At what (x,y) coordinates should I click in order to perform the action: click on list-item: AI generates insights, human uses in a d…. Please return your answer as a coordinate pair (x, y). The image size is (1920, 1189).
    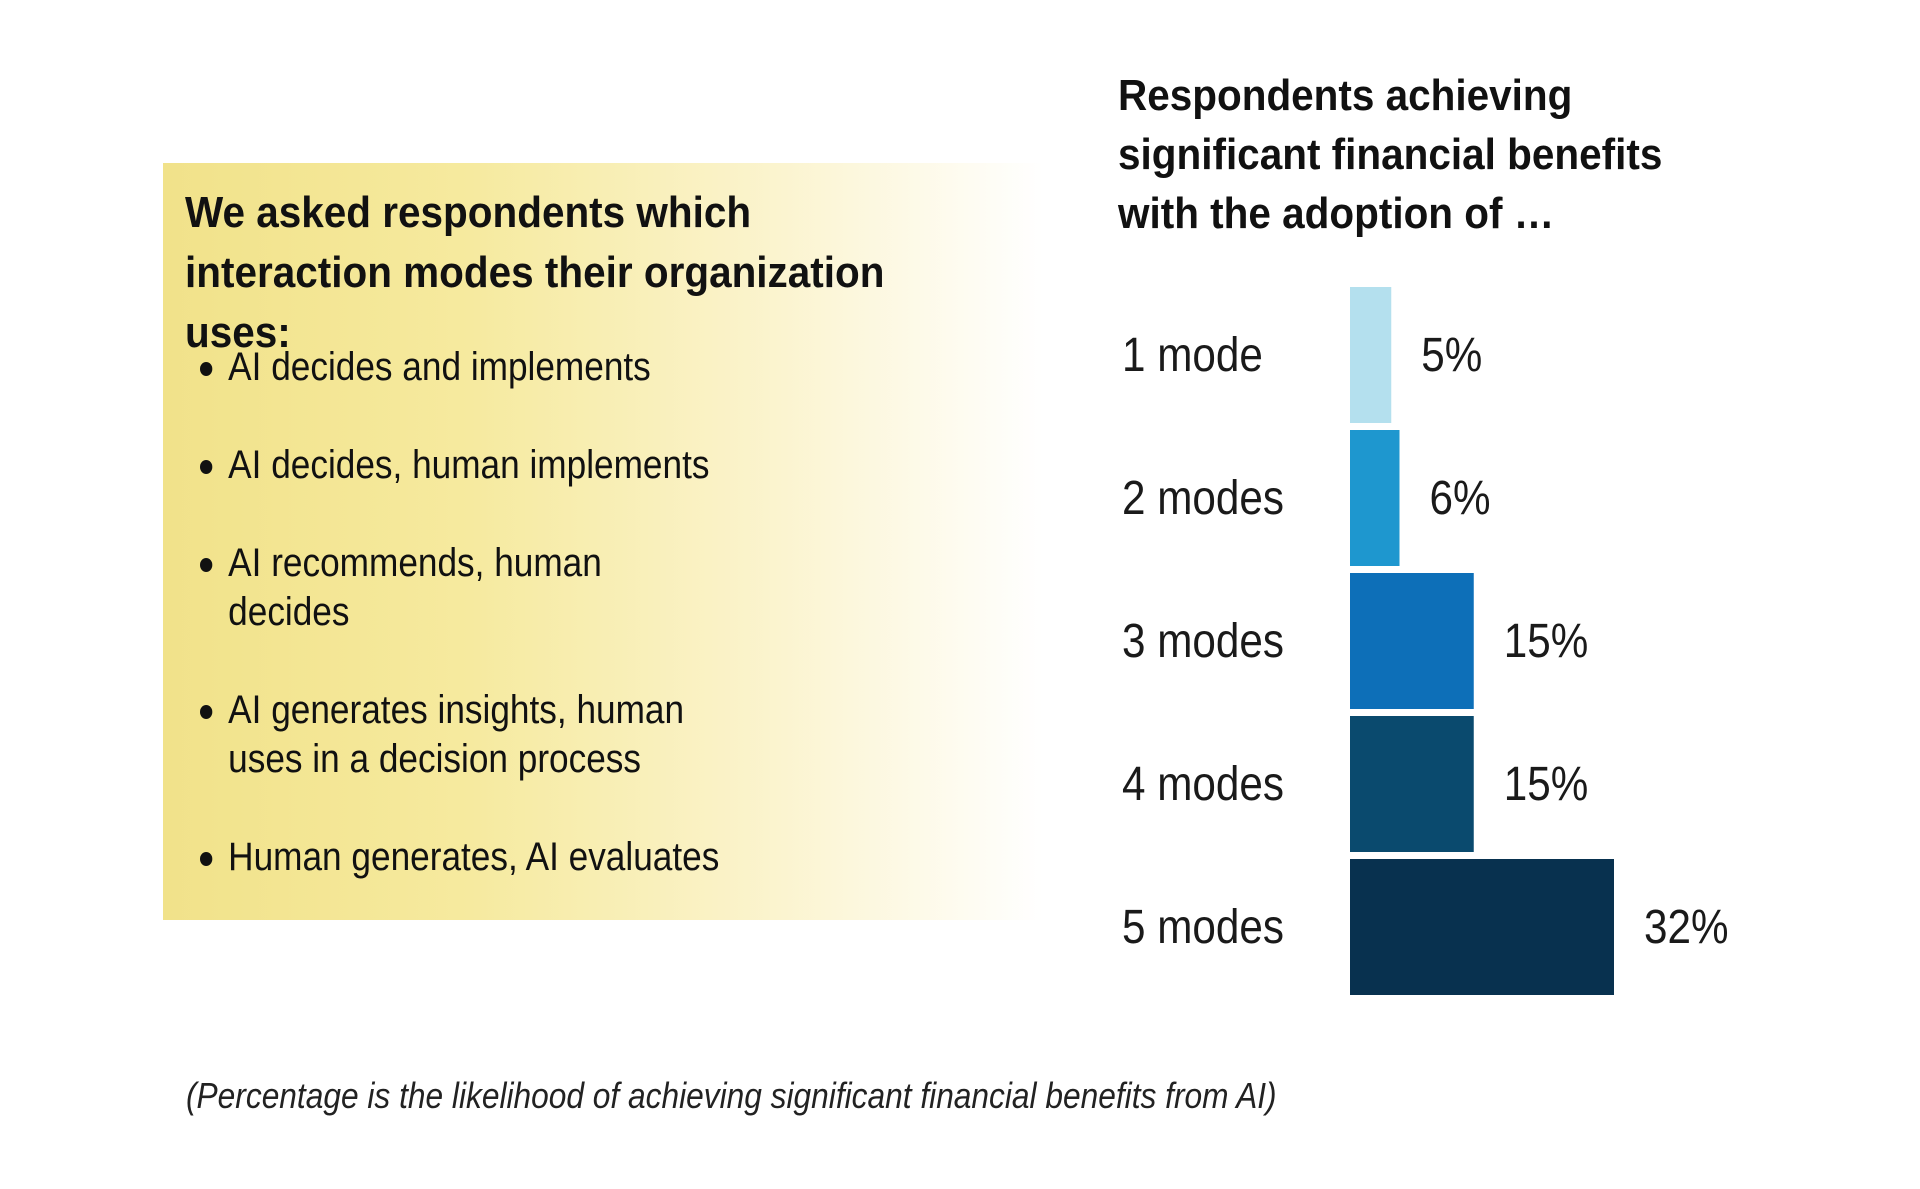
    Looking at the image, I should click on (460, 735).